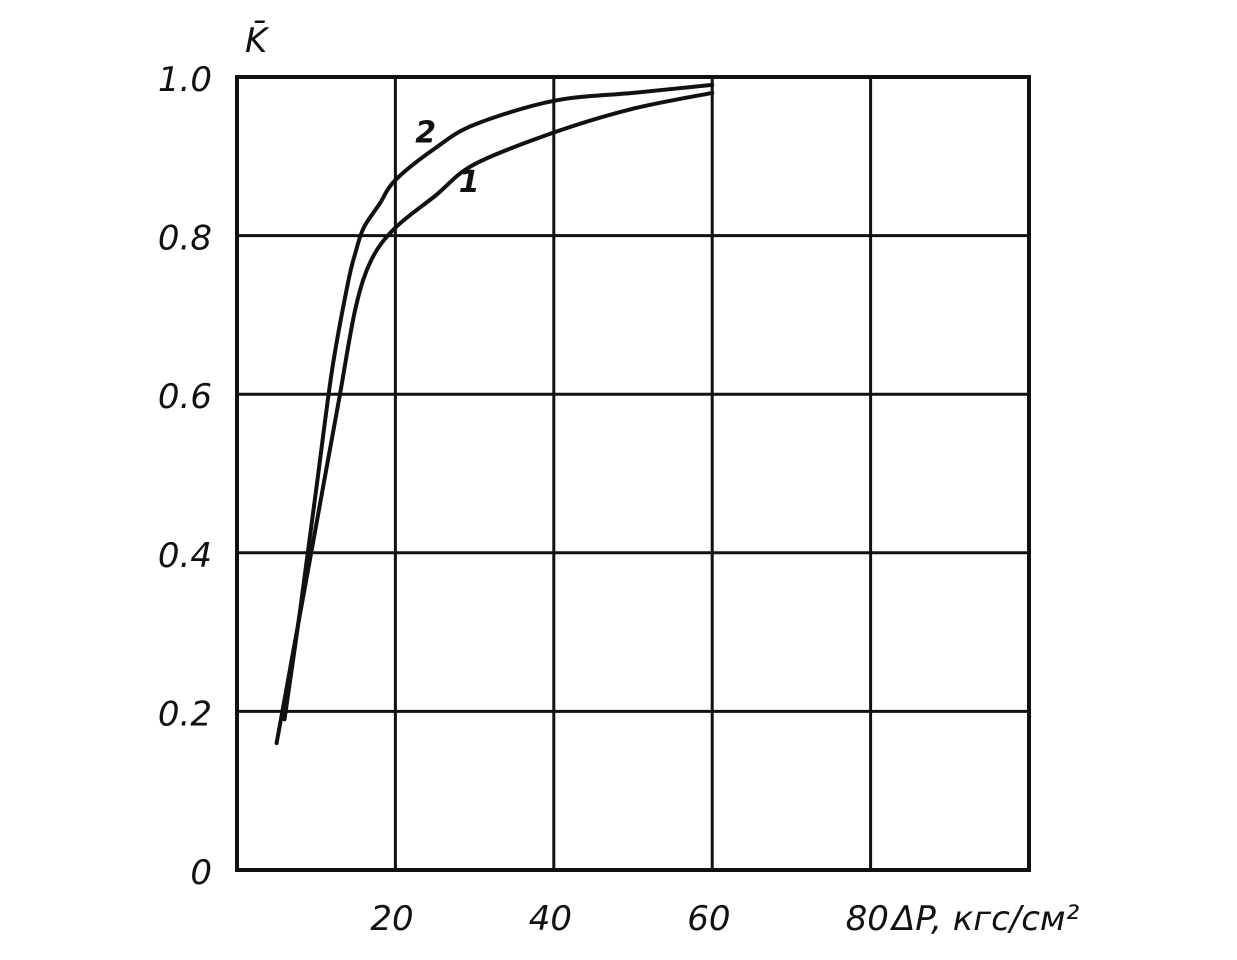 The height and width of the screenshot is (960, 1237). Describe the element at coordinates (201, 873) in the screenshot. I see `y-tick-label-0: 0` at that location.